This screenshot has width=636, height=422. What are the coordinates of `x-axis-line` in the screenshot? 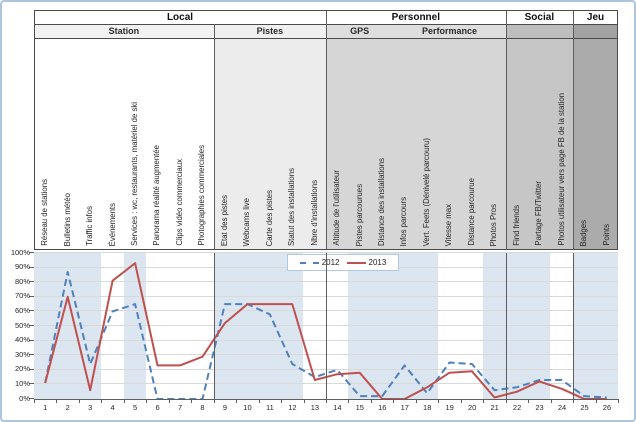 It's located at (326, 399).